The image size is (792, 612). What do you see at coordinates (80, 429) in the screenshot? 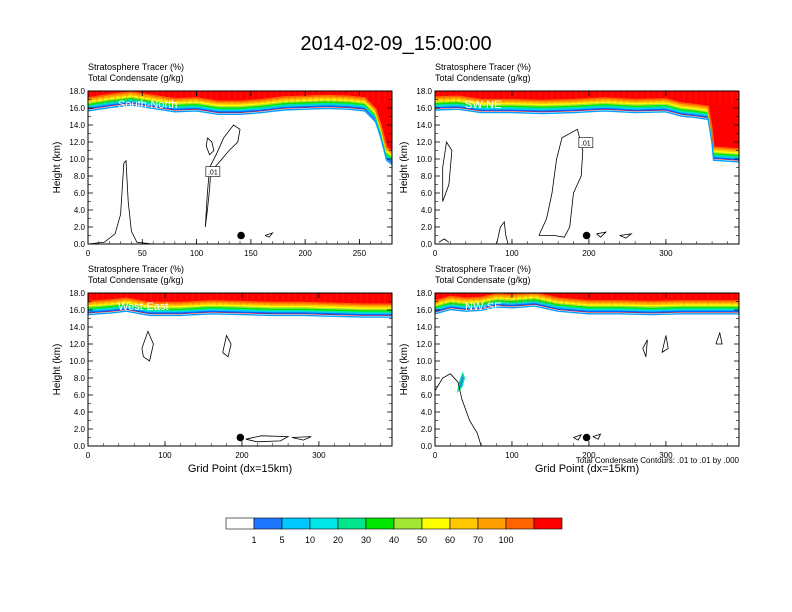
I see `y-tick-label: 2.0` at bounding box center [80, 429].